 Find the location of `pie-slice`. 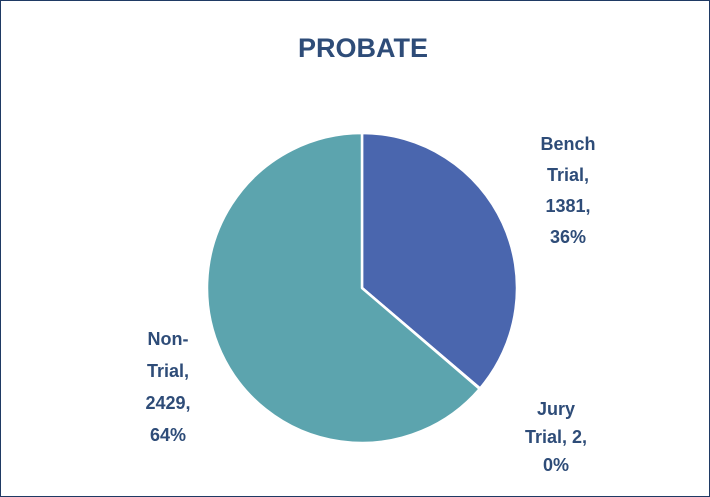

pie-slice is located at coordinates (439, 260).